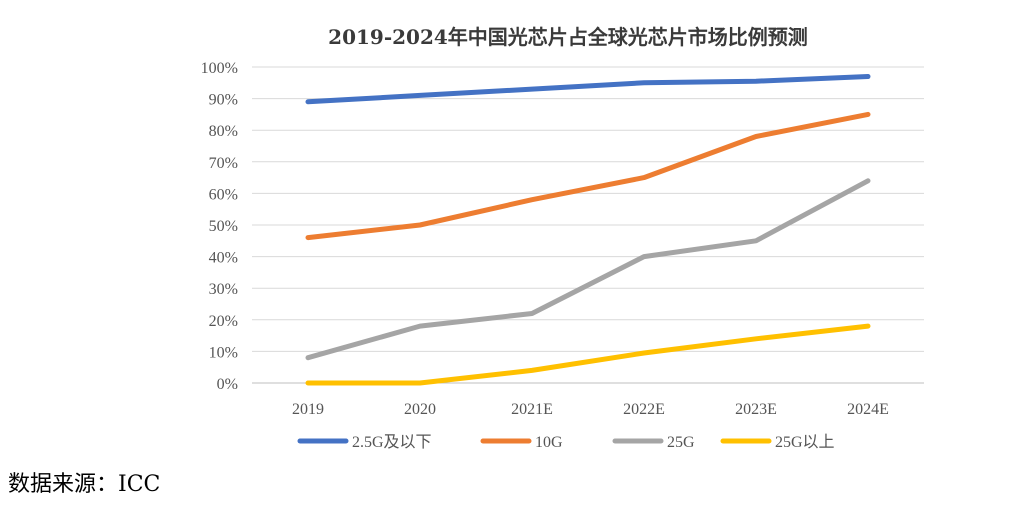  What do you see at coordinates (223, 194) in the screenshot?
I see `y-tick-label: 60%` at bounding box center [223, 194].